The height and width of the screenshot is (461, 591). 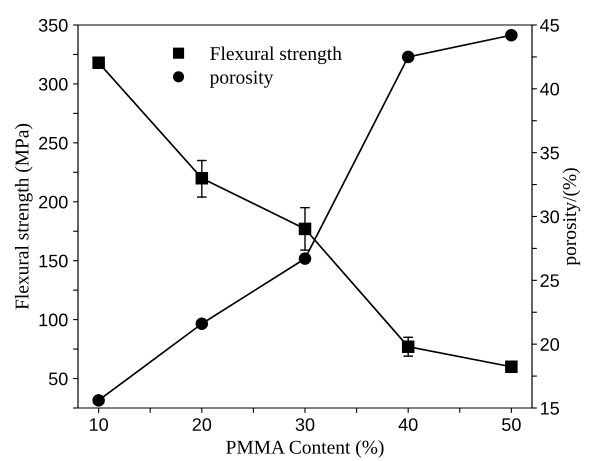 What do you see at coordinates (550, 89) in the screenshot?
I see `y2-tick-label: 40` at bounding box center [550, 89].